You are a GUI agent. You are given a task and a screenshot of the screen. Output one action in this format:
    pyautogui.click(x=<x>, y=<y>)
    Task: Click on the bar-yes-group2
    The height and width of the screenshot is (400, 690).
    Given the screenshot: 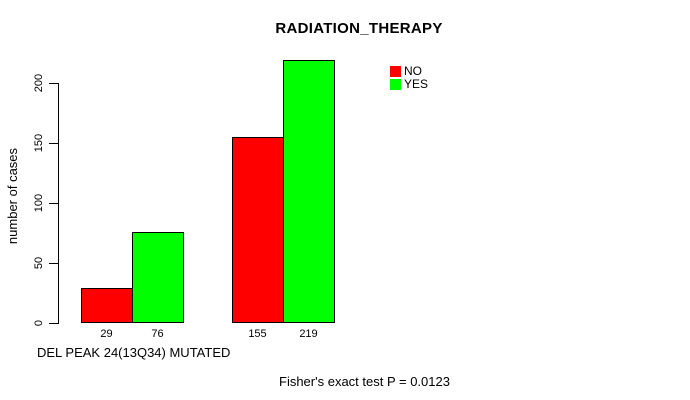 What is the action you would take?
    pyautogui.click(x=309, y=191)
    